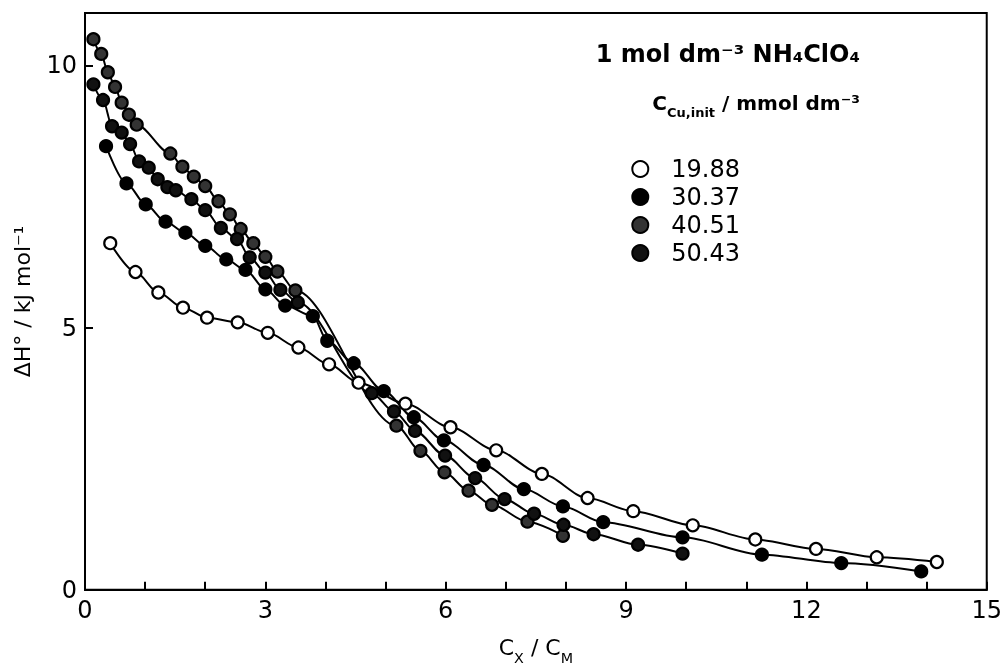 The image size is (1005, 670). Describe the element at coordinates (727, 54) in the screenshot. I see `text: 1 mol dm⁻³ NH₄ClO₄` at that location.